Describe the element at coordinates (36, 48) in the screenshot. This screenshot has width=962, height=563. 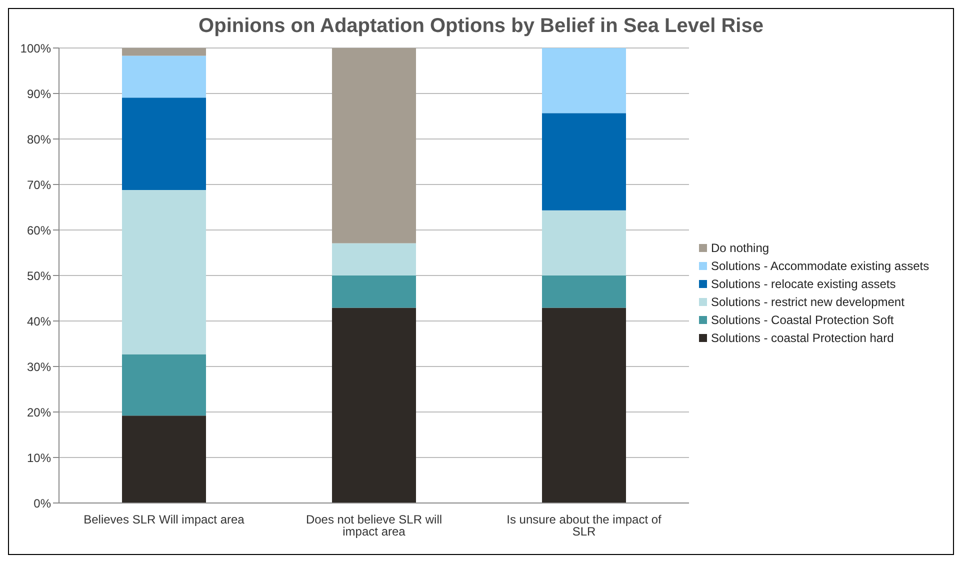
I see `y-tick-label: 100%` at that location.